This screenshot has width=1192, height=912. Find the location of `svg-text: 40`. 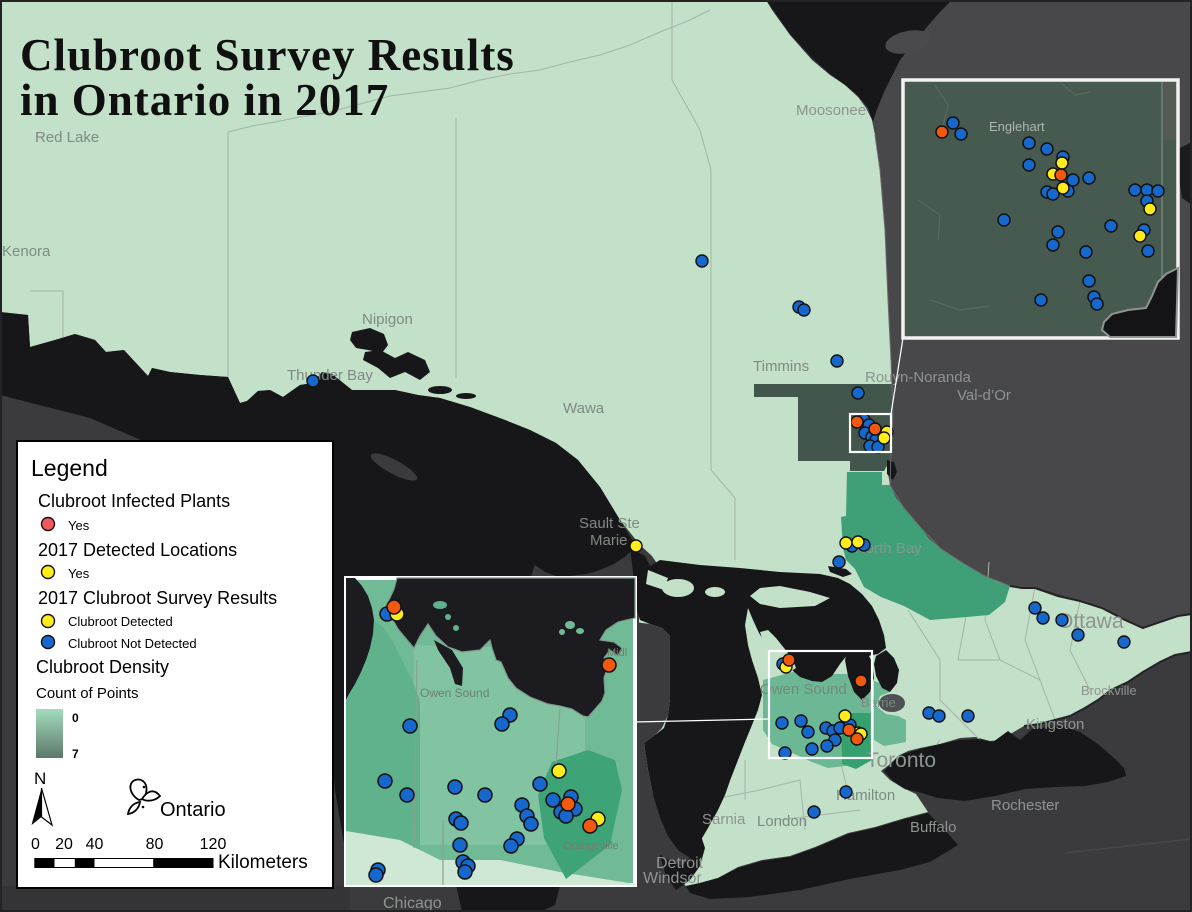

svg-text: 40 is located at coordinates (95, 844).